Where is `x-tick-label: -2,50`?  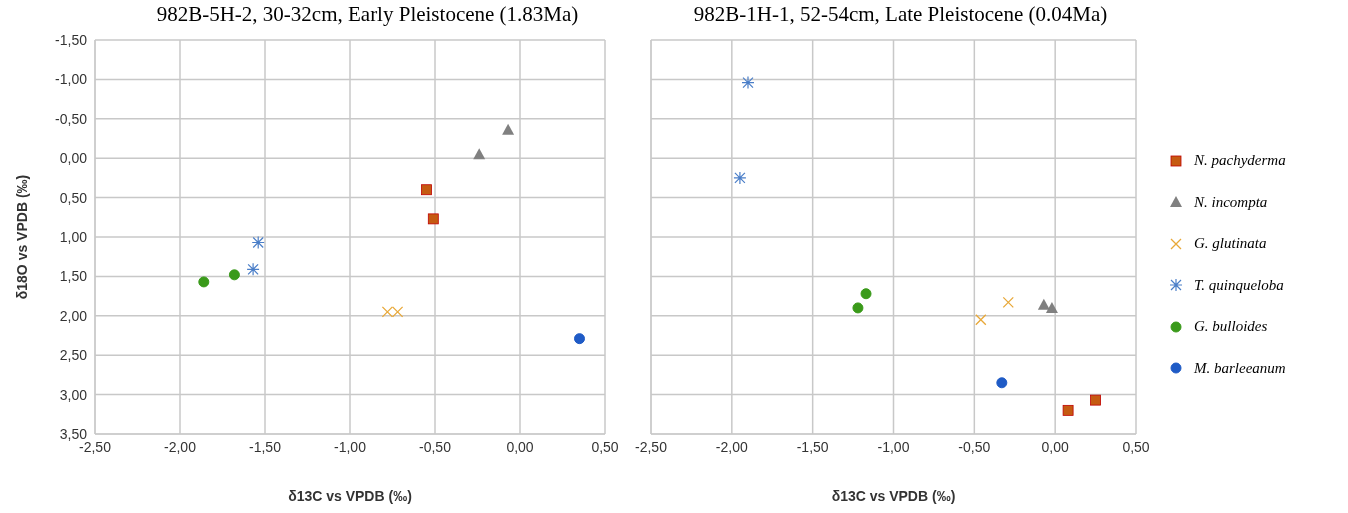
x-tick-label: -2,50 is located at coordinates (651, 446).